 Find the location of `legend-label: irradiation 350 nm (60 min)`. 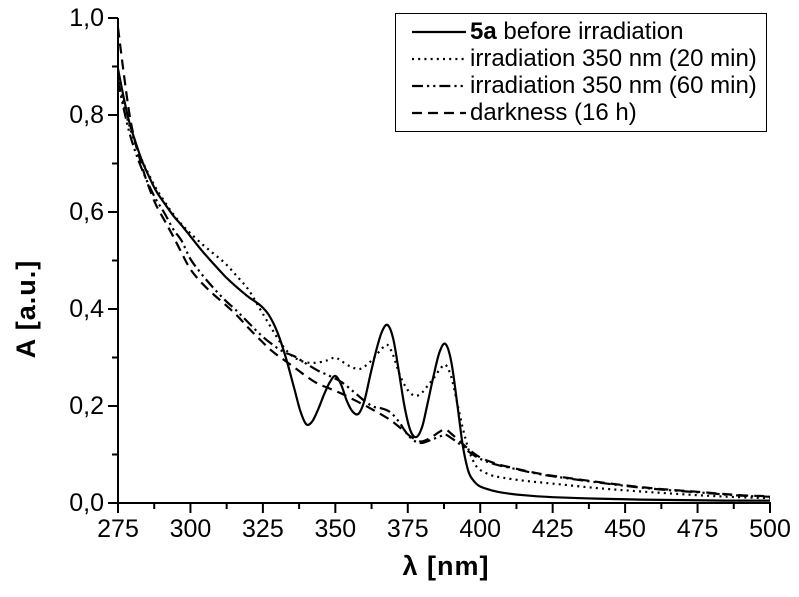

legend-label: irradiation 350 nm (60 min) is located at coordinates (613, 86).